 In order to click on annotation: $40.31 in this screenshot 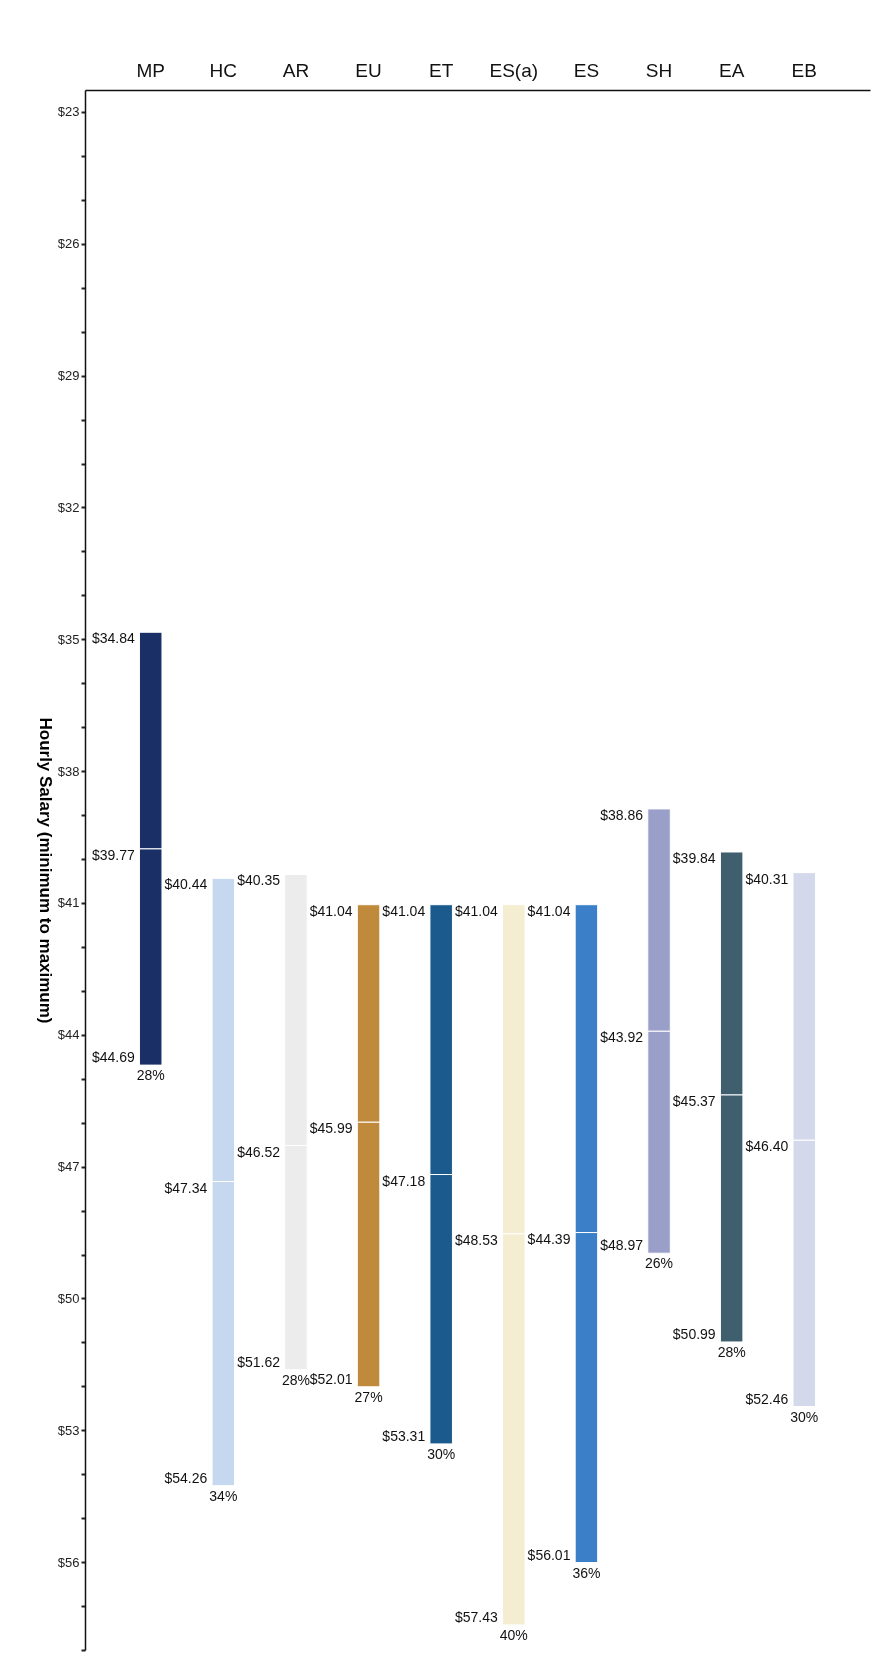, I will do `click(767, 878)`.